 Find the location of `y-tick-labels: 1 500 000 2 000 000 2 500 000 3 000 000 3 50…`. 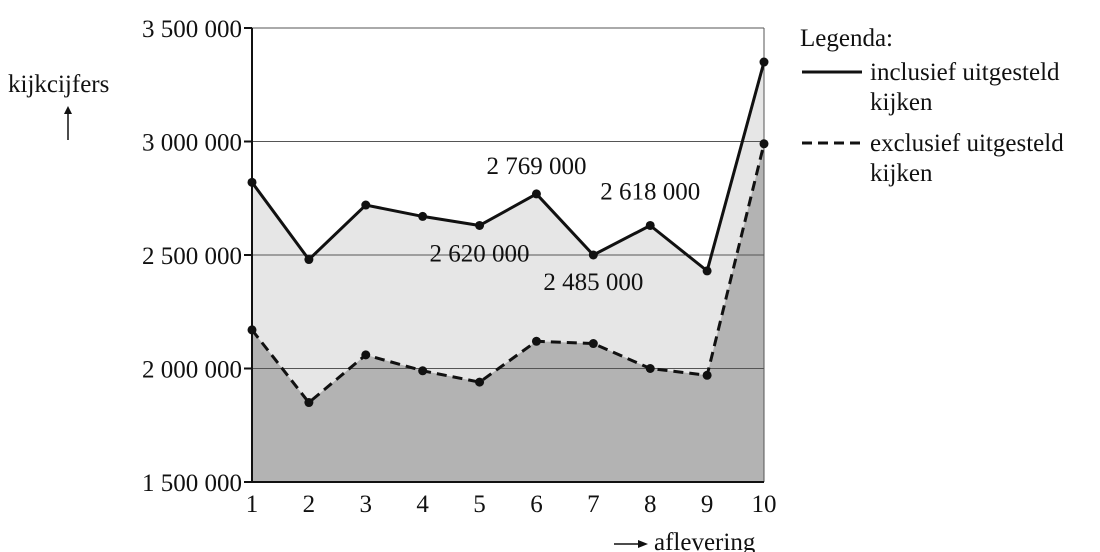

y-tick-labels: 1 500 000 2 000 000 2 500 000 3 000 000 3 50… is located at coordinates (192, 256).